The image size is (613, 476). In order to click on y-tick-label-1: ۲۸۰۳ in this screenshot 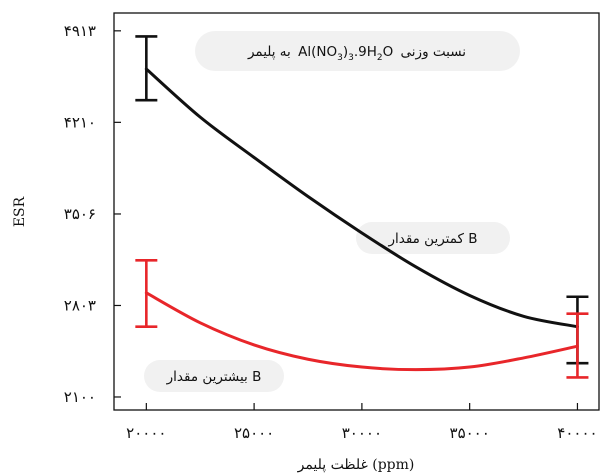, I will do `click(80, 305)`.